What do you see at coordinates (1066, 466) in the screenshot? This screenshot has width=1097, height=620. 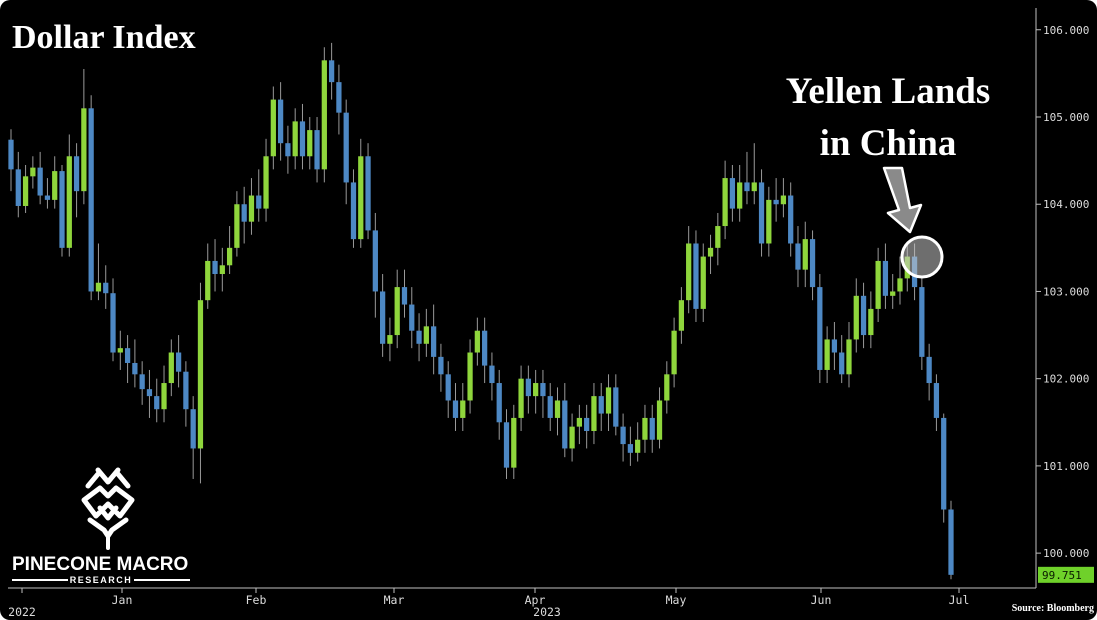 I see `y-tick-label: 101.000` at bounding box center [1066, 466].